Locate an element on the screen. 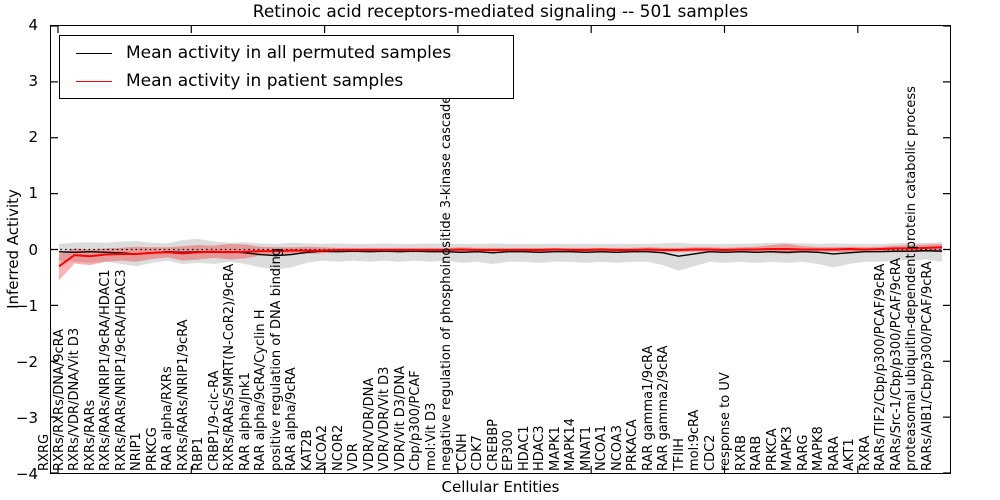 The height and width of the screenshot is (500, 1000). x-tick-label: RXRs/RARs/NRIP1/9cRA is located at coordinates (183, 395).